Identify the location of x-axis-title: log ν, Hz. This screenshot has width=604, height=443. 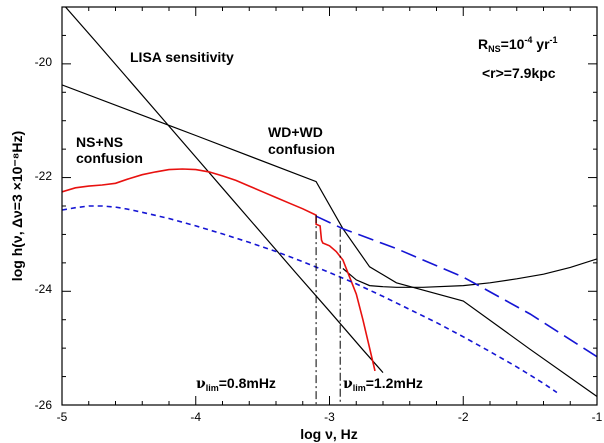
(329, 434).